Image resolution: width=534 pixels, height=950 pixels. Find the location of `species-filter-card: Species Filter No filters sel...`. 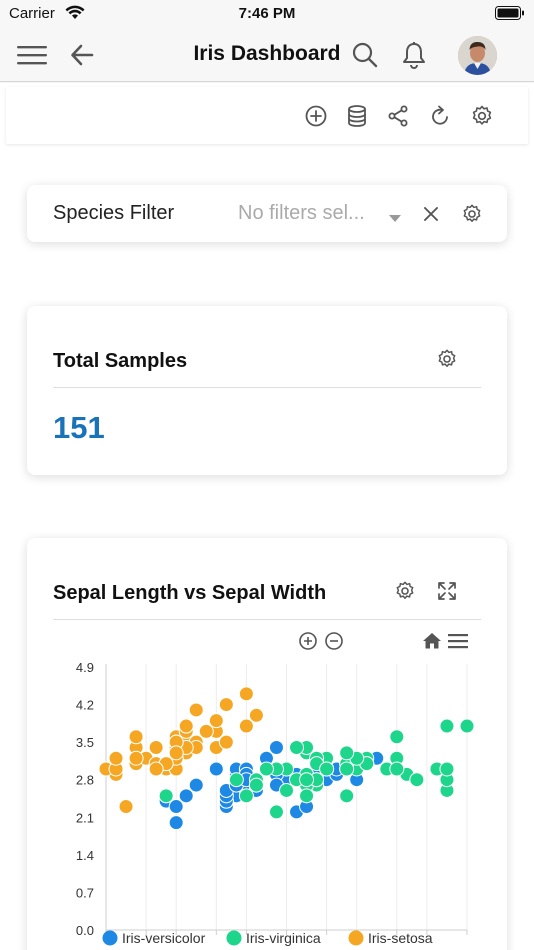

species-filter-card: Species Filter No filters sel... is located at coordinates (267, 213).